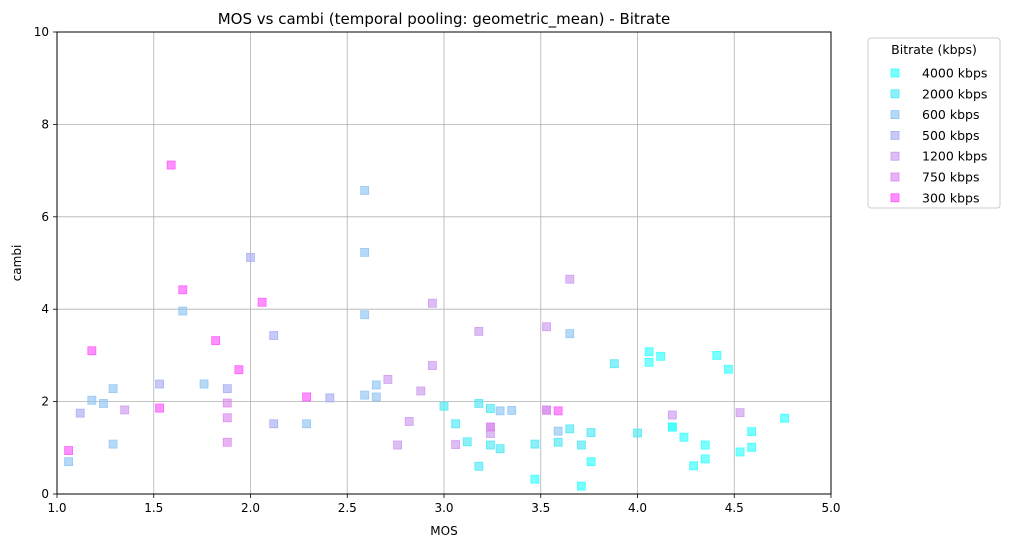 This screenshot has width=1010, height=547. Describe the element at coordinates (950, 135) in the screenshot. I see `legend-label: 500 kbps` at that location.